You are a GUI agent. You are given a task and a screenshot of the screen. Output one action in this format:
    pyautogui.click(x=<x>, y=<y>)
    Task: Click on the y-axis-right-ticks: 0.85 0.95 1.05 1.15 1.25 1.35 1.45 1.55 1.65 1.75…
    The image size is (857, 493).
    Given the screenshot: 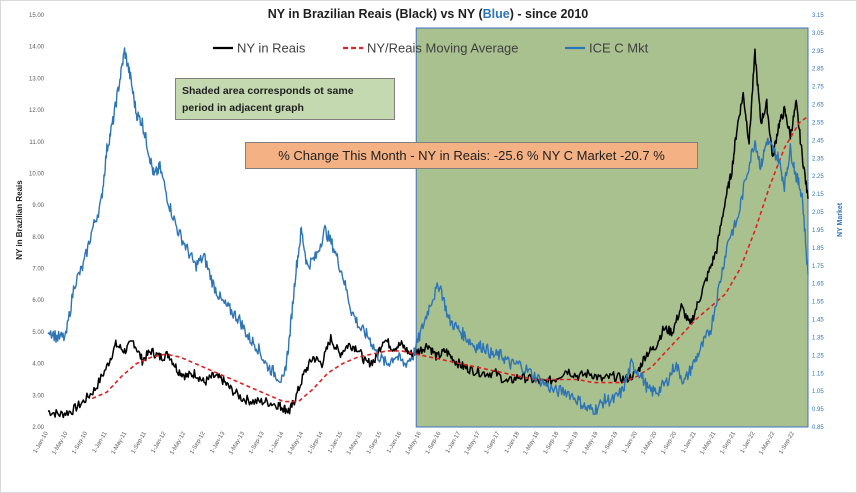 What is the action you would take?
    pyautogui.click(x=818, y=222)
    